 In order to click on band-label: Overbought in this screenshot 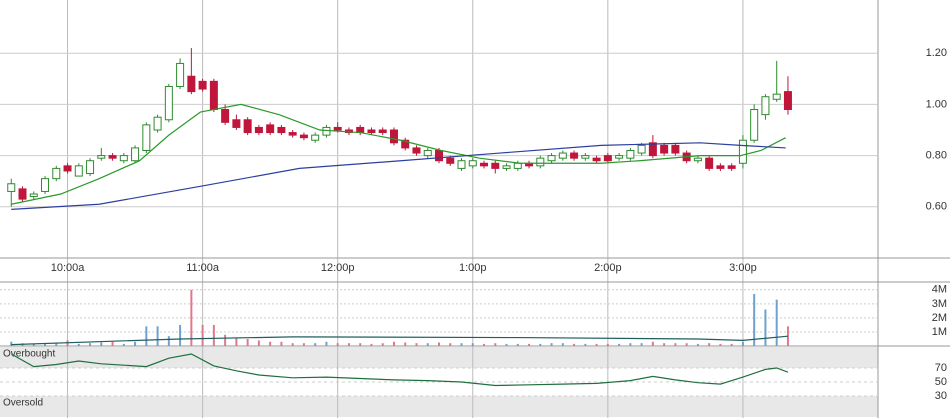, I will do `click(29, 354)`.